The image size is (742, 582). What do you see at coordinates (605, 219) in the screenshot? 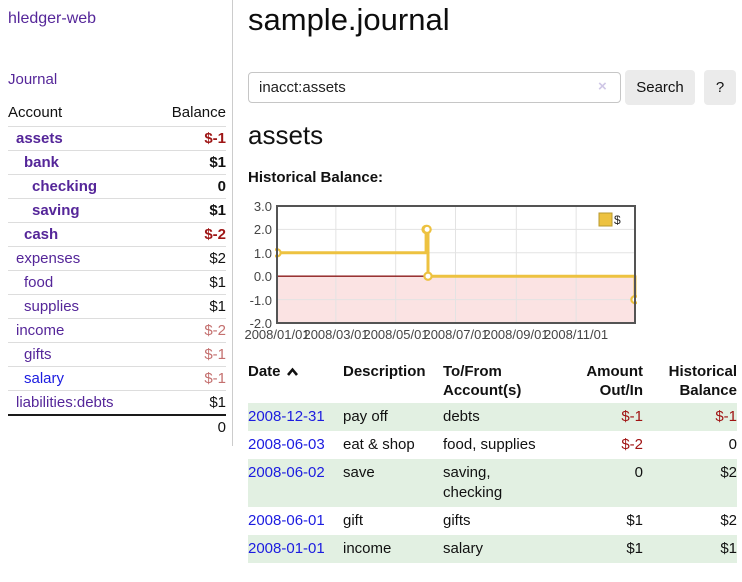
I see `legend-swatch` at bounding box center [605, 219].